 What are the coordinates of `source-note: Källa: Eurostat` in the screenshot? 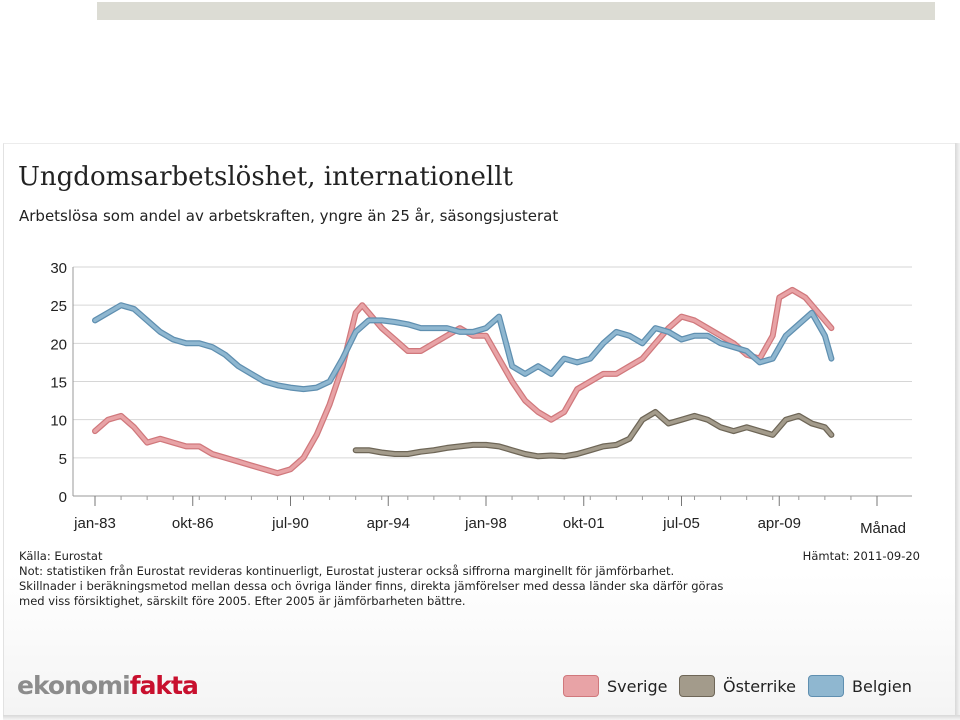 It's located at (61, 556).